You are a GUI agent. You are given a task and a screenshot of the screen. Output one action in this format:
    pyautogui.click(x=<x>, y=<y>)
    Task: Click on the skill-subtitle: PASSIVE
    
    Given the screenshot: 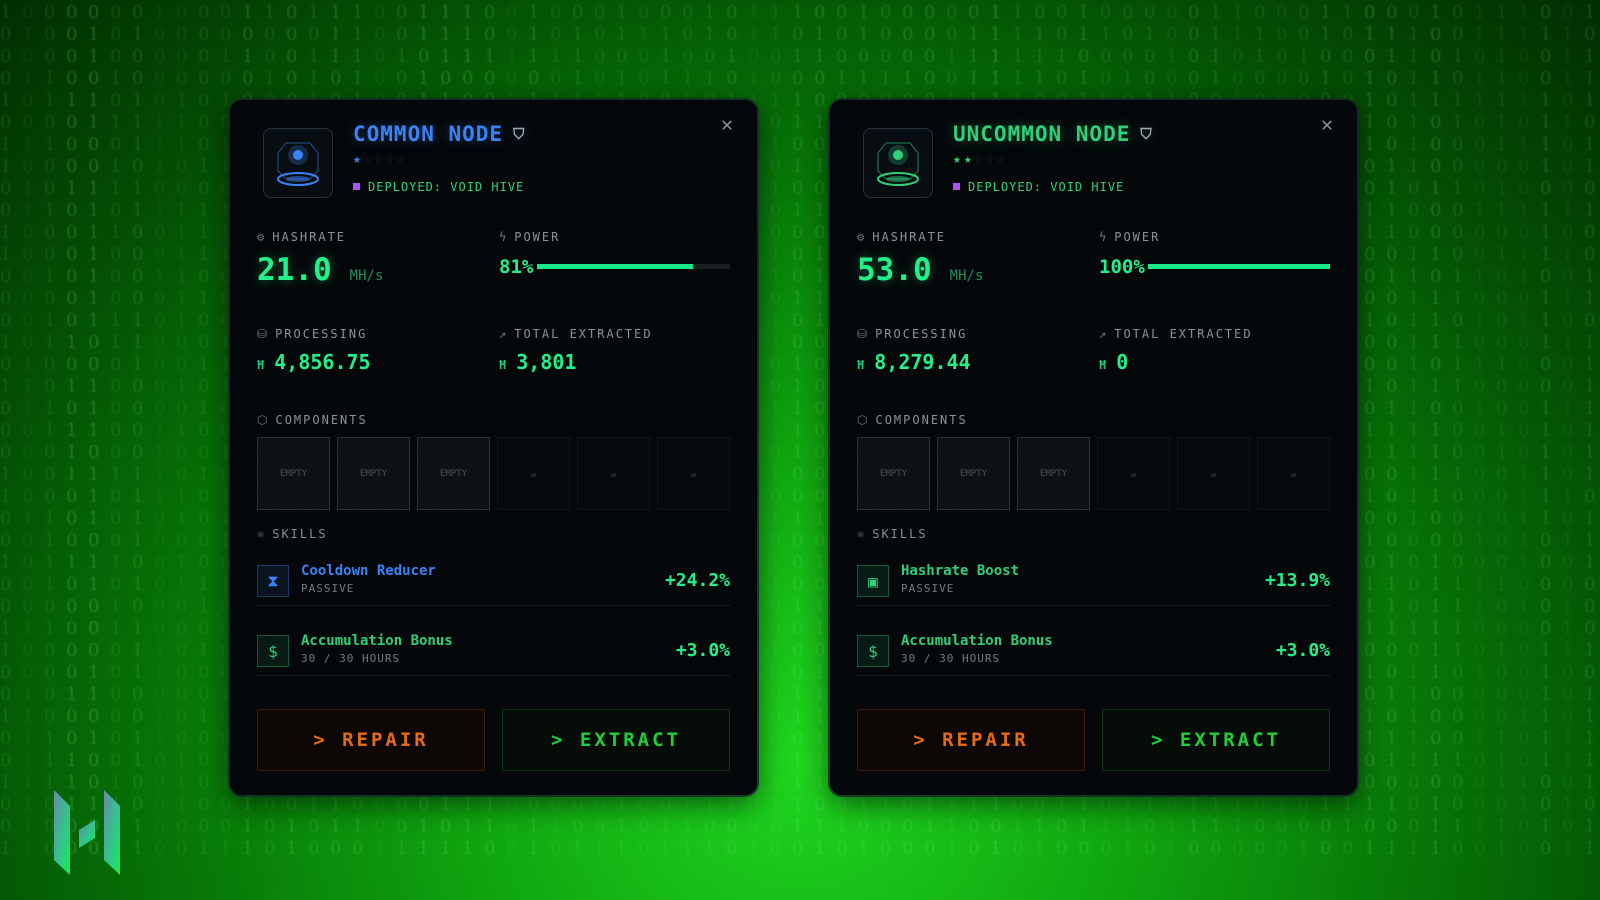 What is the action you would take?
    pyautogui.click(x=928, y=588)
    